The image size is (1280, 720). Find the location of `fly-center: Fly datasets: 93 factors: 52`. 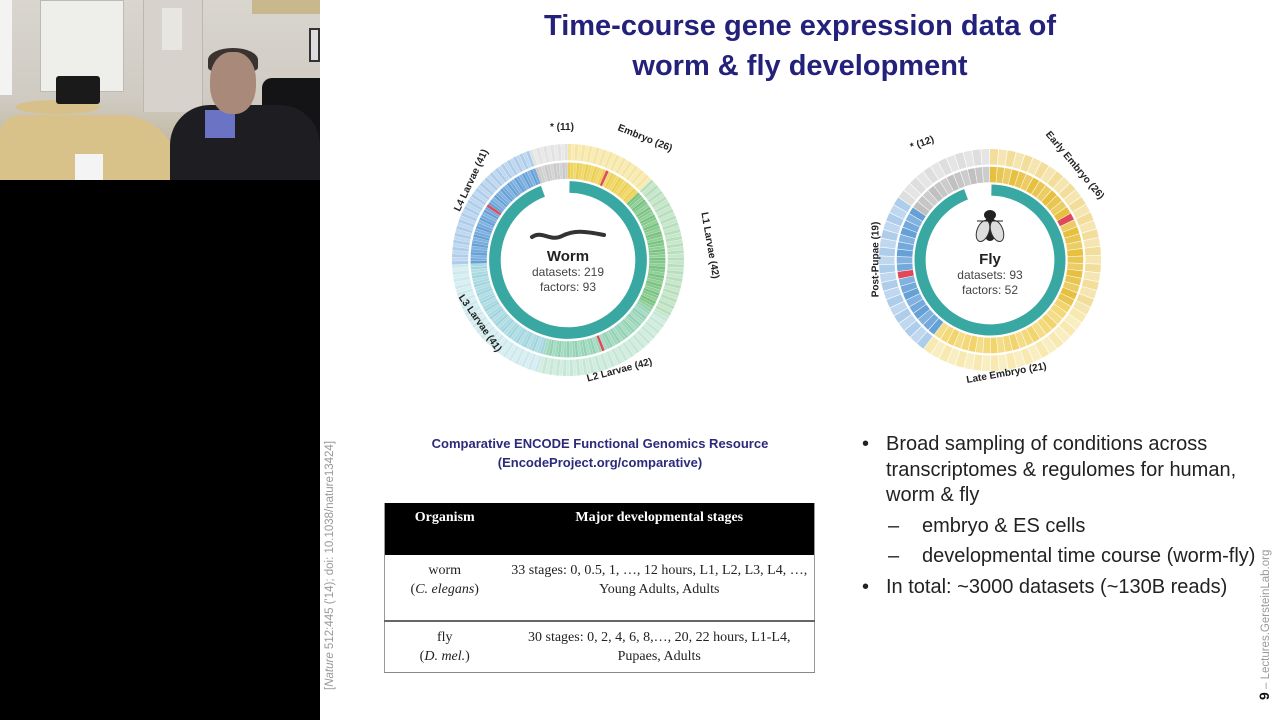

fly-center: Fly datasets: 93 factors: 52 is located at coordinates (990, 252).